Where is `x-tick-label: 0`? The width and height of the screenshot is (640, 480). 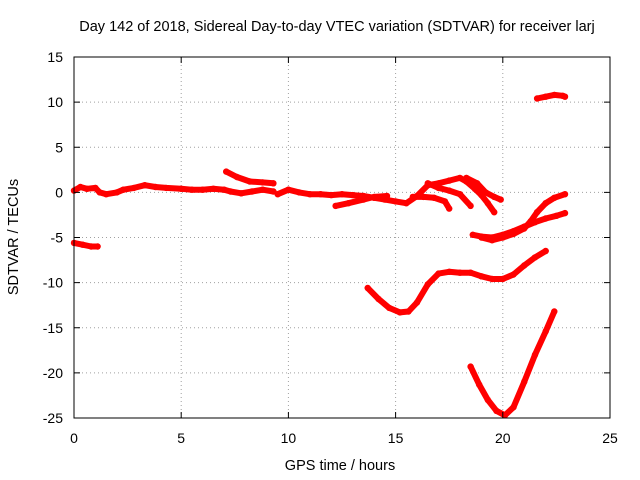 x-tick-label: 0 is located at coordinates (74, 438).